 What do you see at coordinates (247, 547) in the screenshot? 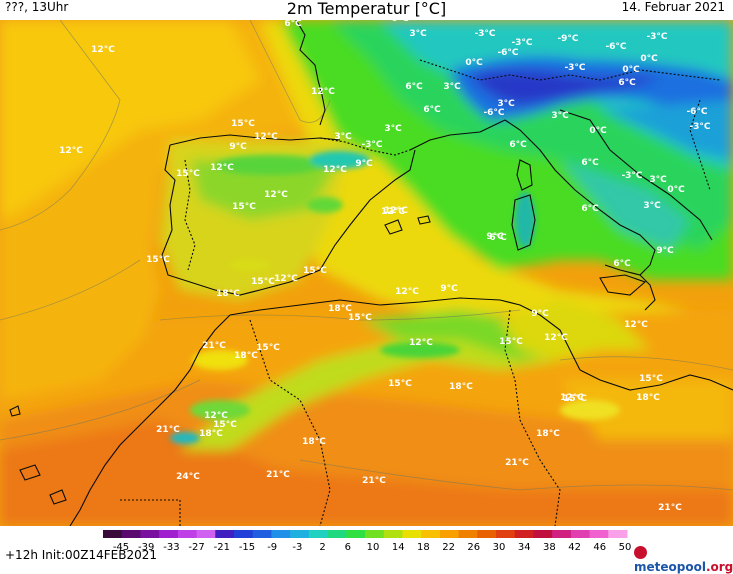
I see `color-scale-tick: -15` at bounding box center [247, 547].